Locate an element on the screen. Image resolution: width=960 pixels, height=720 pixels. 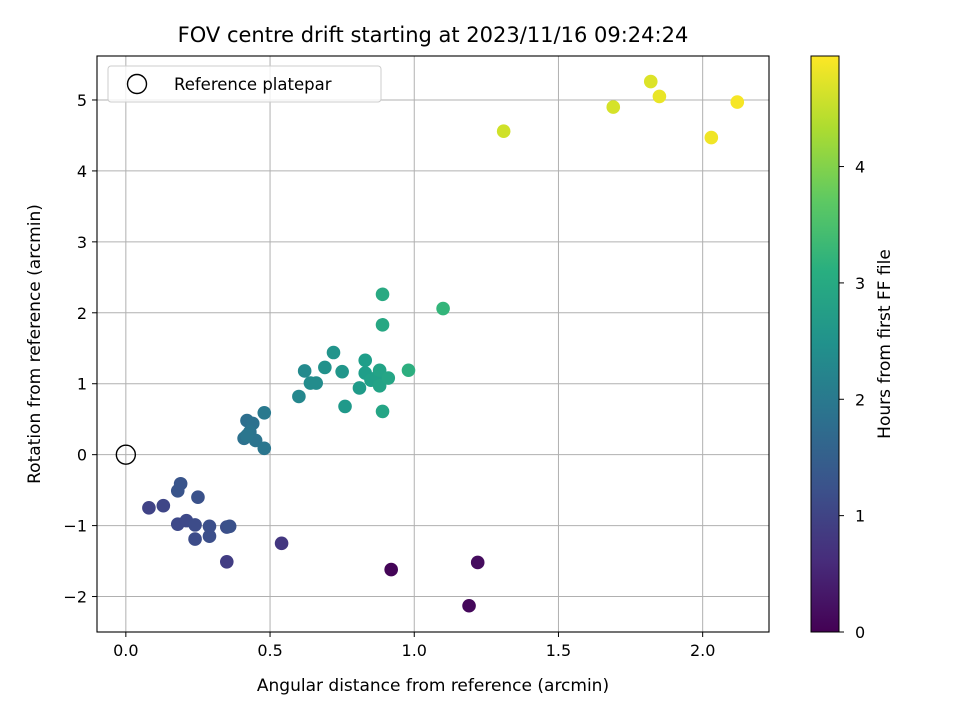
colorbar-tick-label: 0 is located at coordinates (860, 632).